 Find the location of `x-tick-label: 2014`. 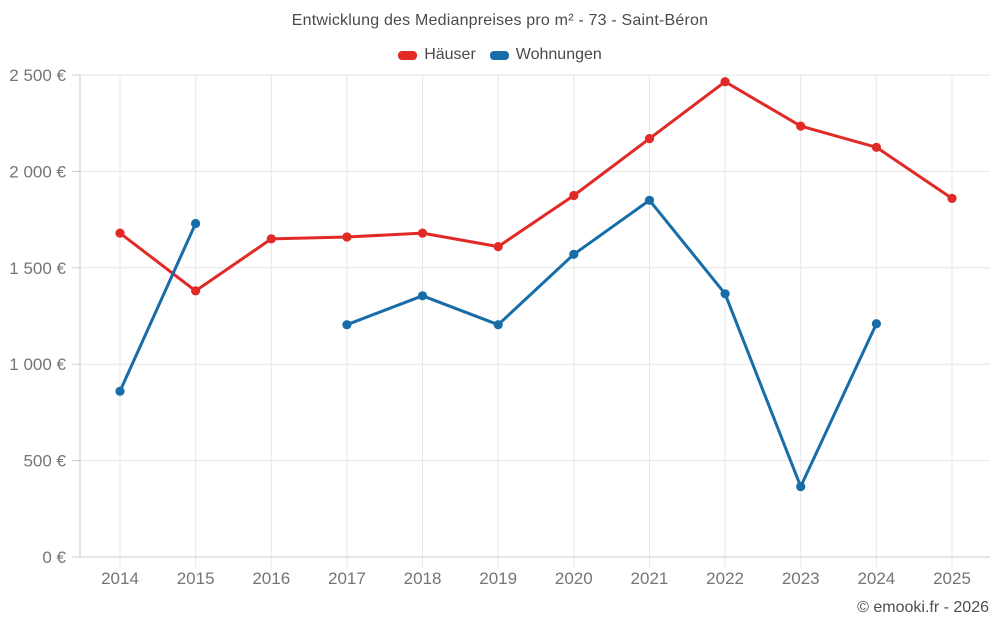

x-tick-label: 2014 is located at coordinates (120, 578).